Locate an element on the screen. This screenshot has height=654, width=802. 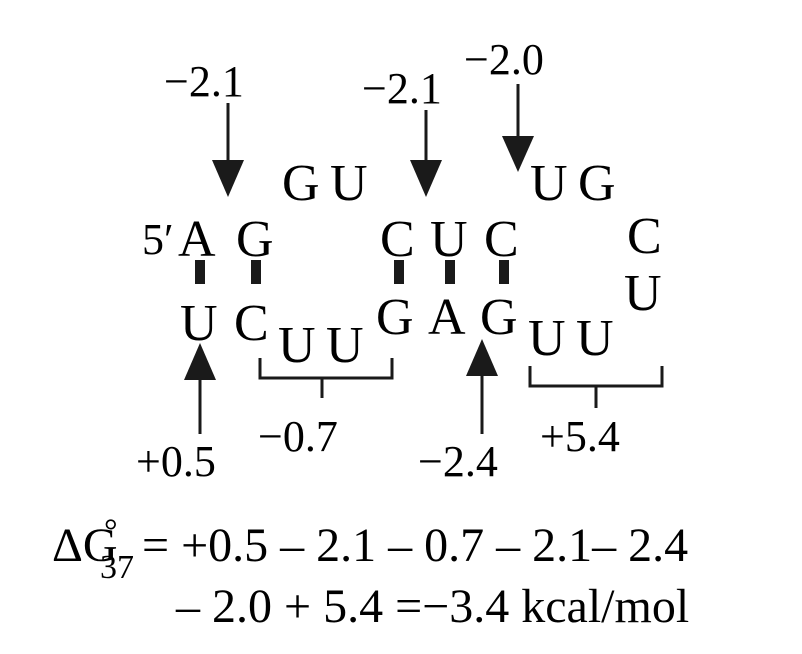
value-ua-stack: −2.4 is located at coordinates (458, 461).